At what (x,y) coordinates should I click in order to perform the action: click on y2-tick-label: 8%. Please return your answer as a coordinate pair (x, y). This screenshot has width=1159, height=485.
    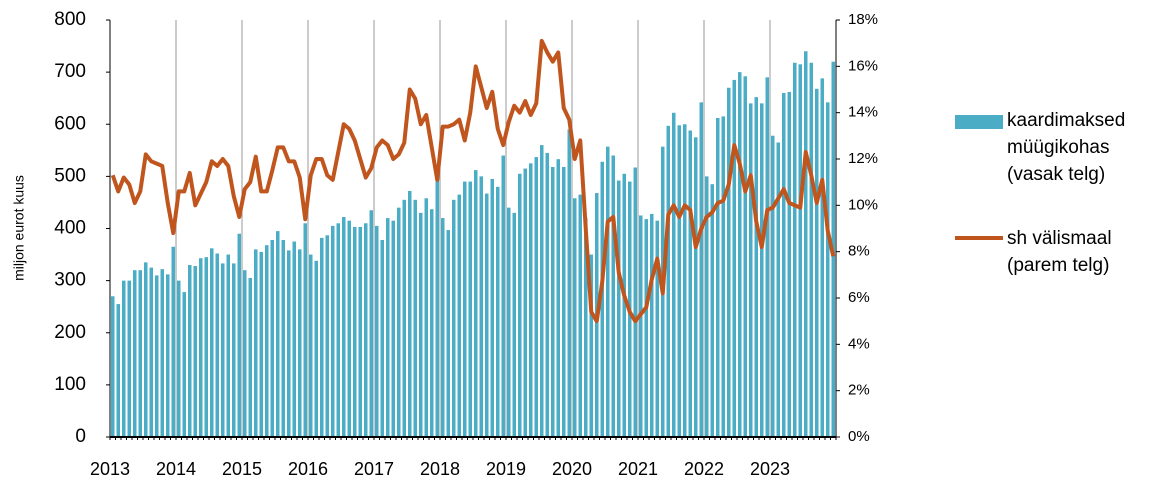
    Looking at the image, I should click on (859, 251).